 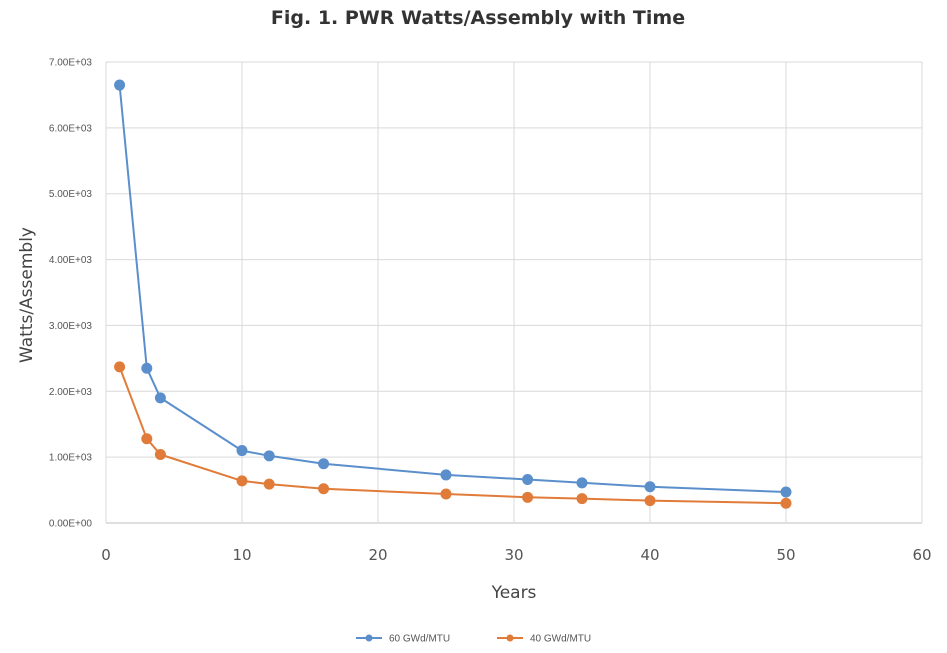 What do you see at coordinates (649, 555) in the screenshot?
I see `x-tick-label: 40` at bounding box center [649, 555].